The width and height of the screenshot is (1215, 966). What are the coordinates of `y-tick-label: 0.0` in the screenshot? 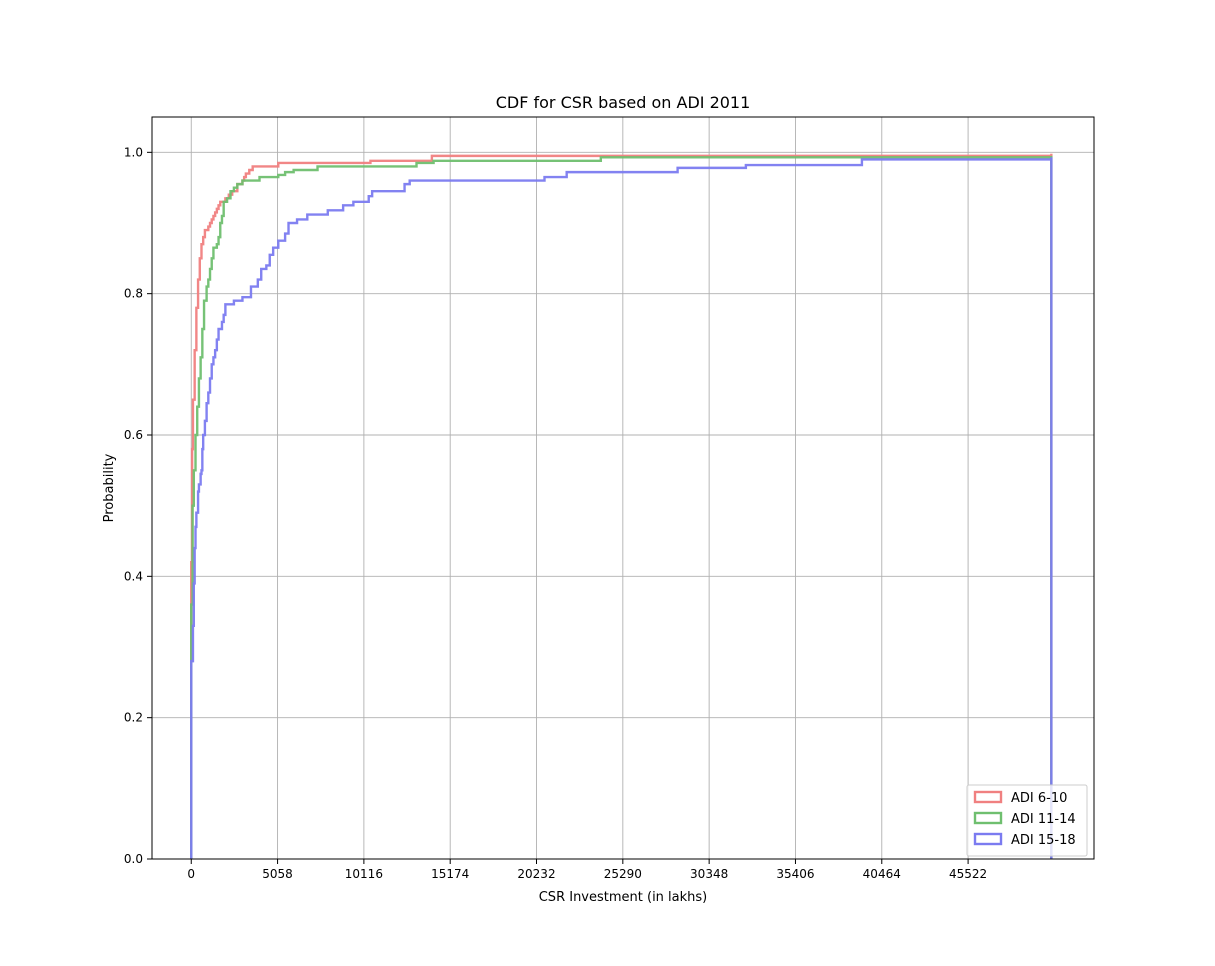 It's located at (133, 859).